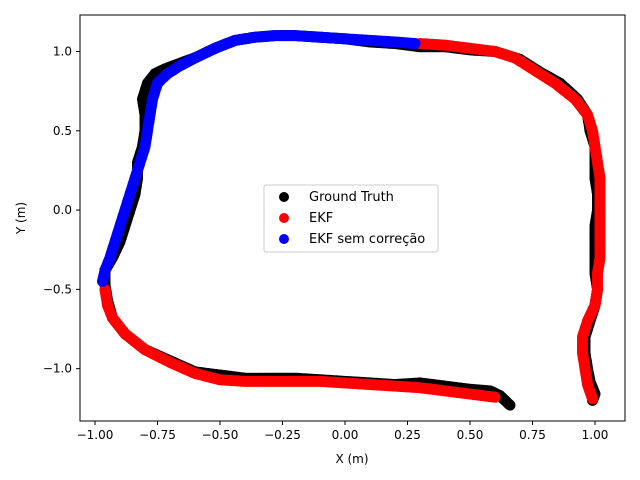  What do you see at coordinates (351, 459) in the screenshot?
I see `x-axis-label: X (m)` at bounding box center [351, 459].